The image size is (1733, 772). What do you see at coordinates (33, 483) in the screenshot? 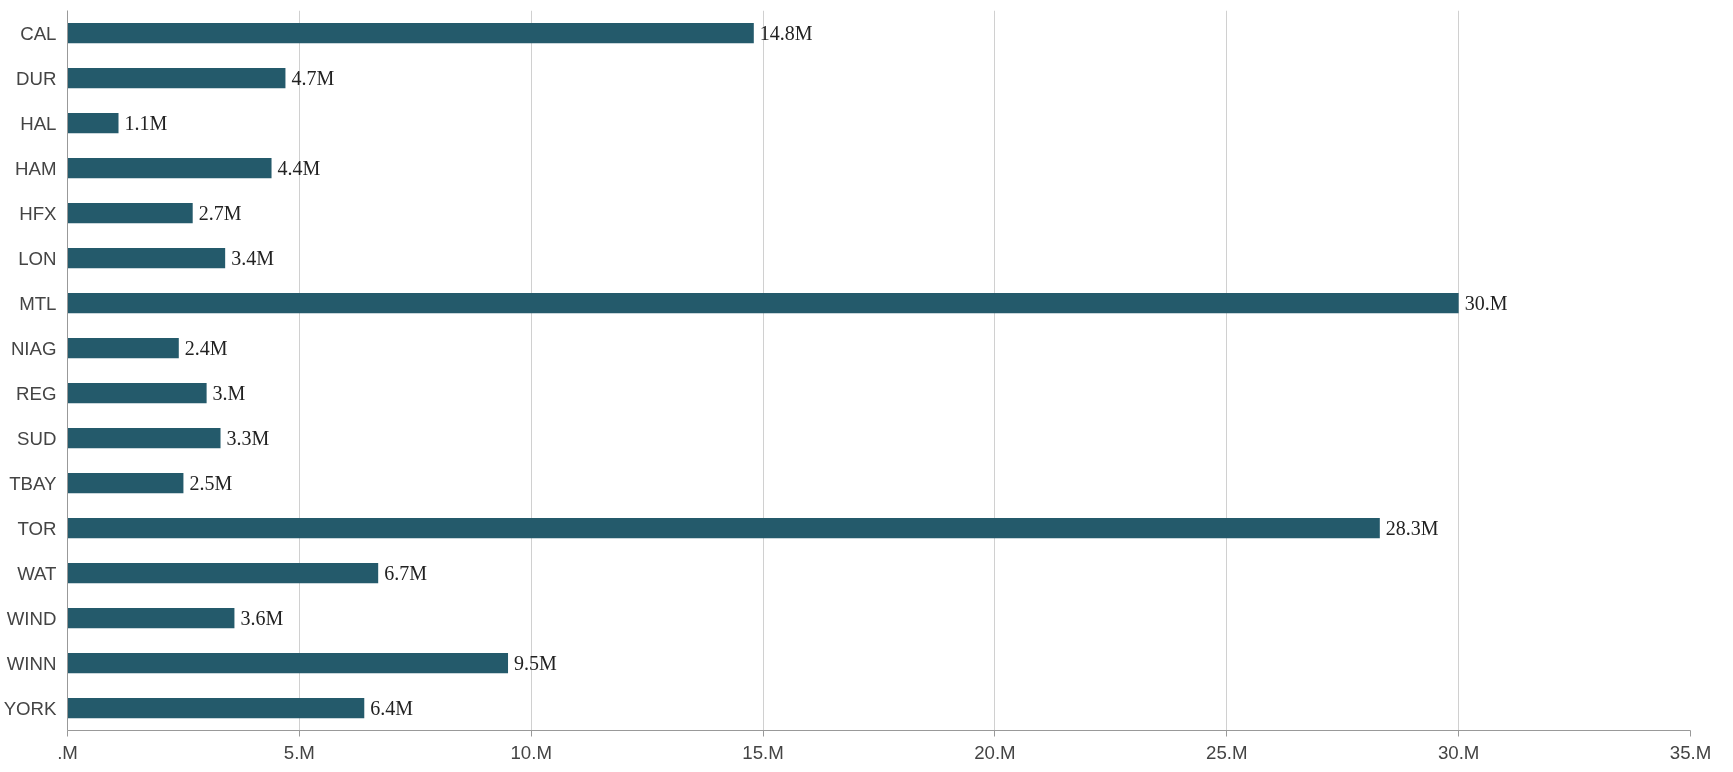
I see `y-tick-label: TBAY` at bounding box center [33, 483].